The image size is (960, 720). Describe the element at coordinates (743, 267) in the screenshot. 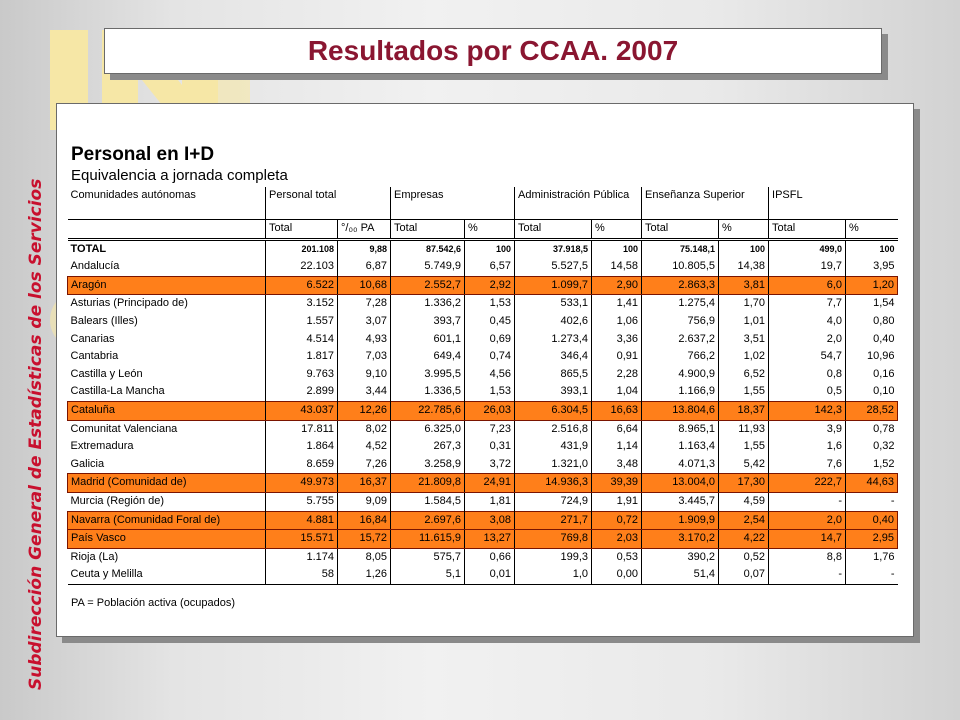

I see `value-cell: 14,38` at that location.